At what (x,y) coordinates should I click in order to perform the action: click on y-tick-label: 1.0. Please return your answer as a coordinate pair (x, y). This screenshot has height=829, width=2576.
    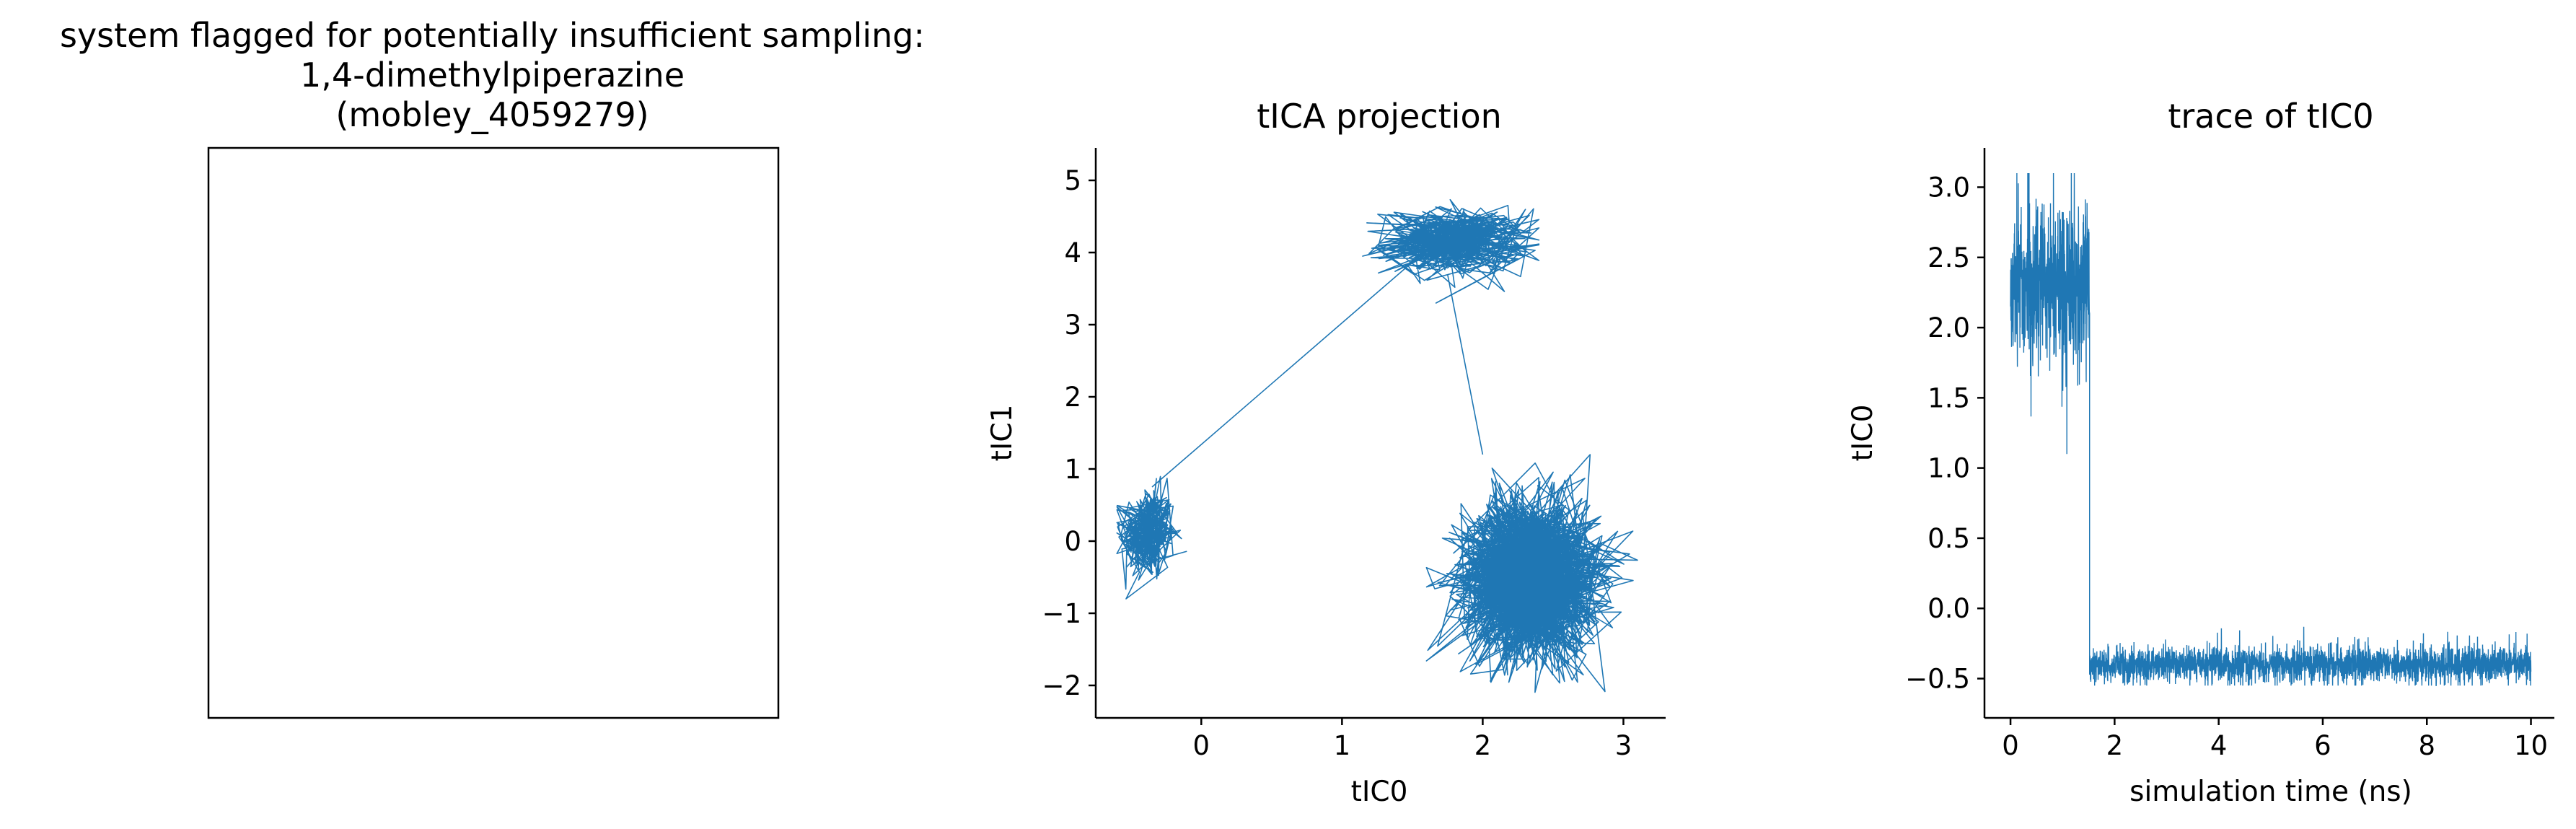
    Looking at the image, I should click on (1948, 469).